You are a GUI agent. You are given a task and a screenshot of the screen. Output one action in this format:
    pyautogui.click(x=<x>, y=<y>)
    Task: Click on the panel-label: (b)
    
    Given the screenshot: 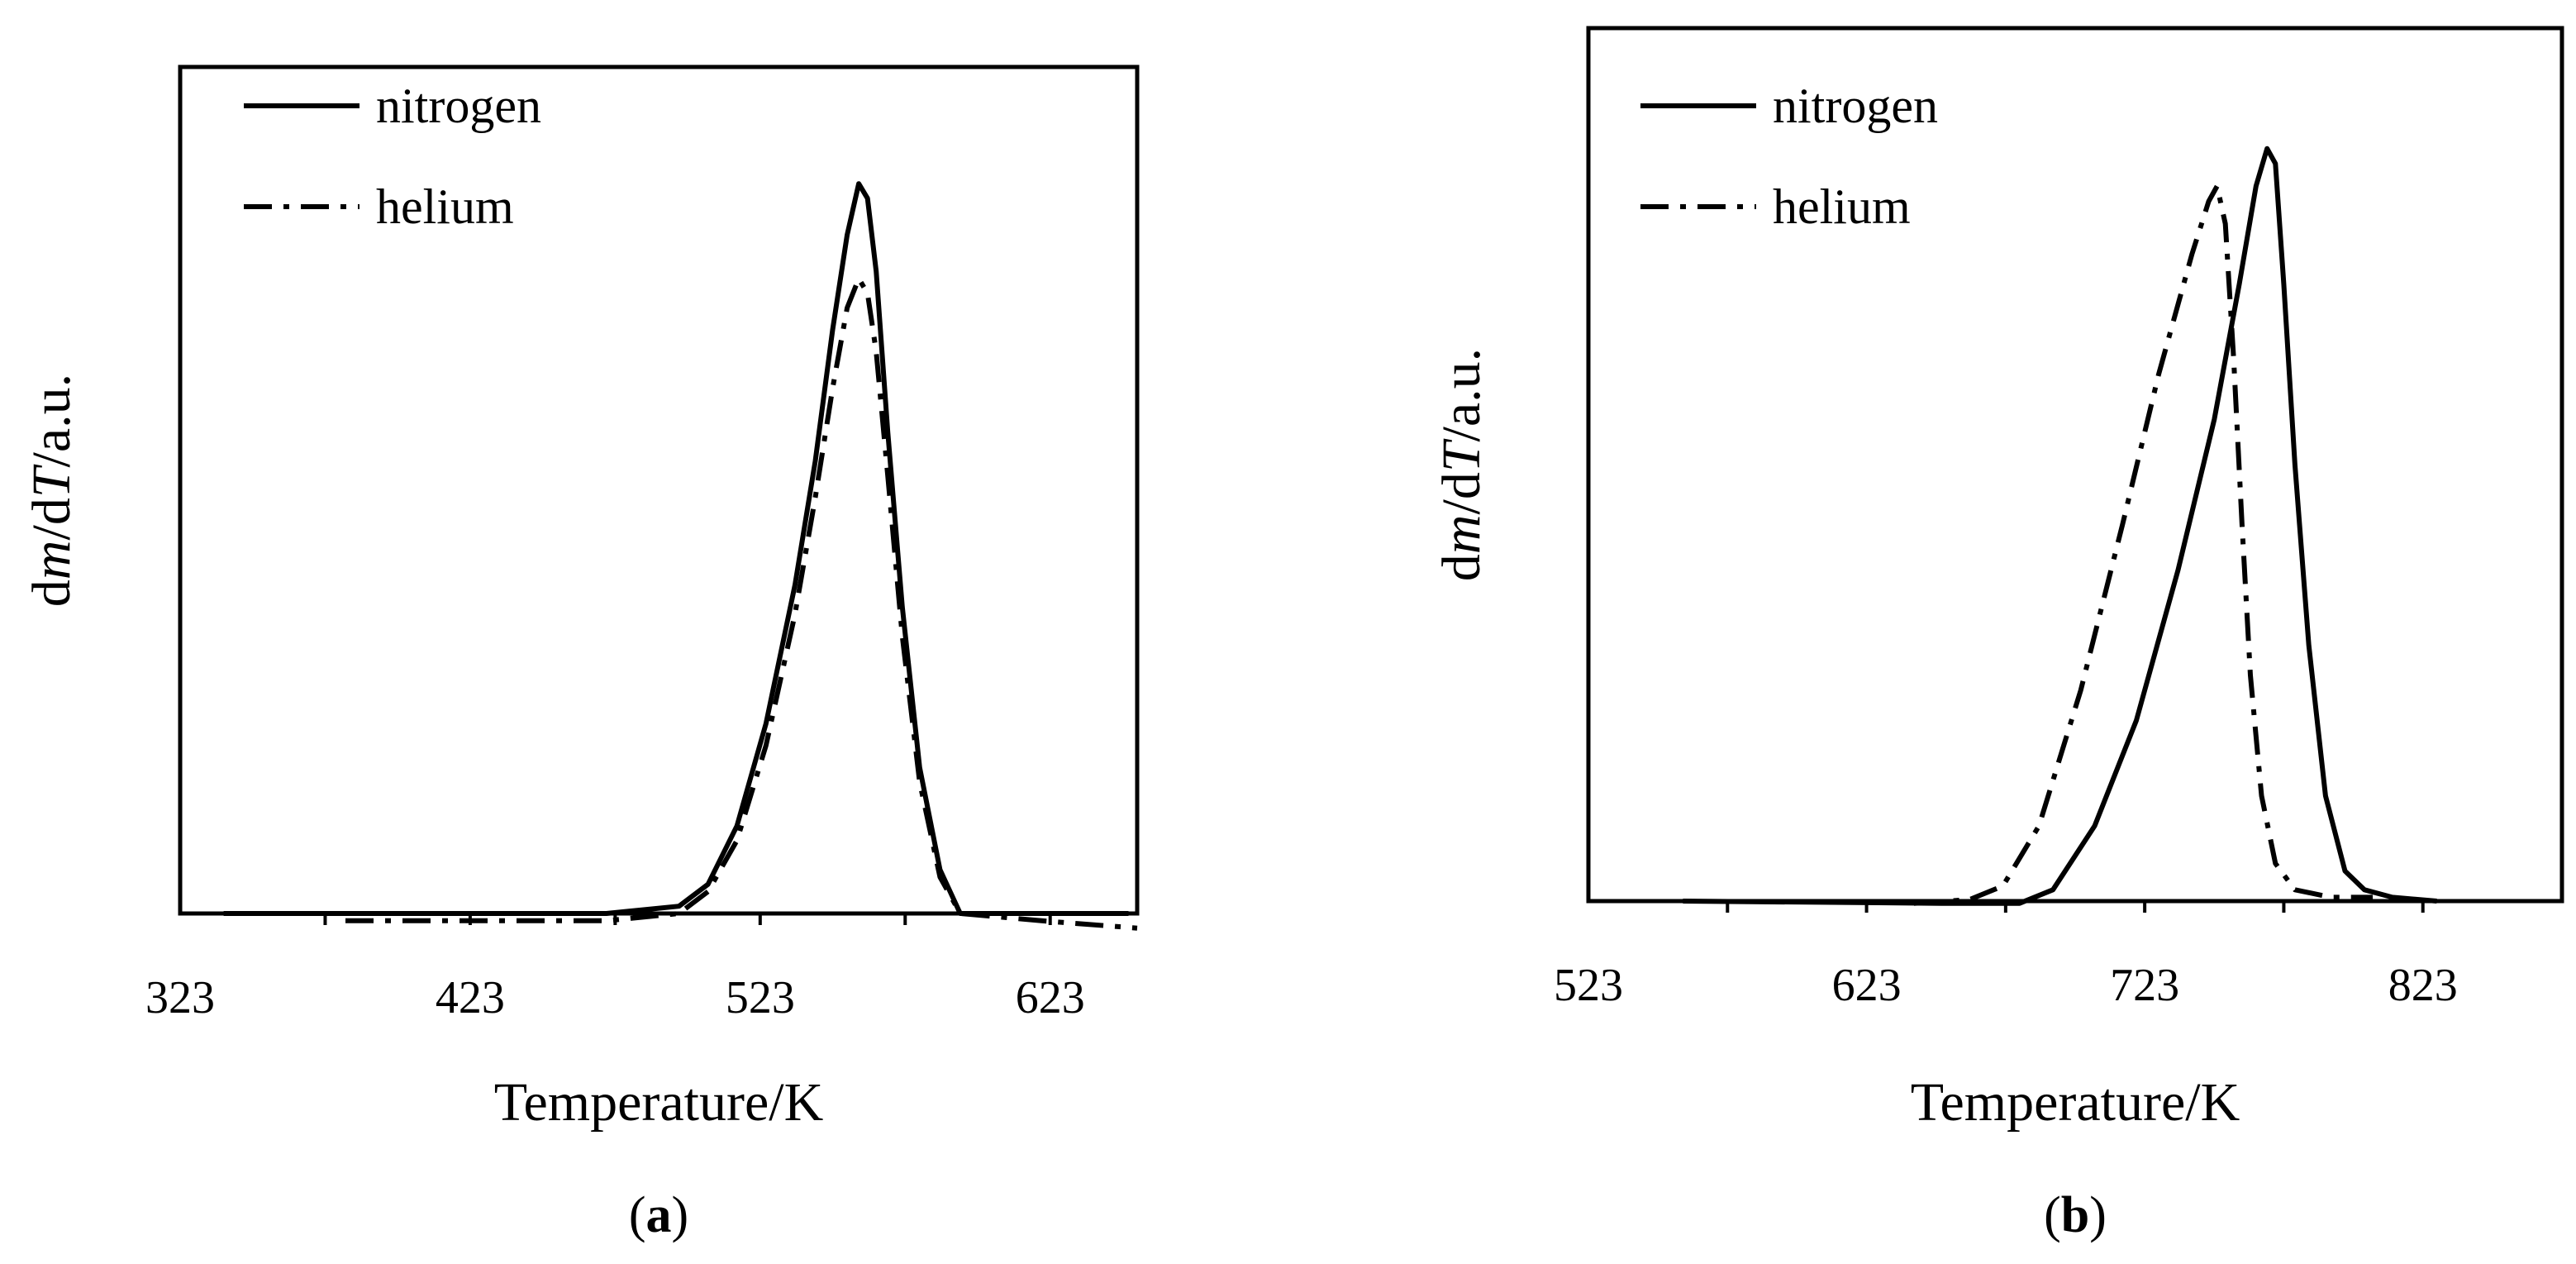 What is the action you would take?
    pyautogui.click(x=2076, y=1215)
    